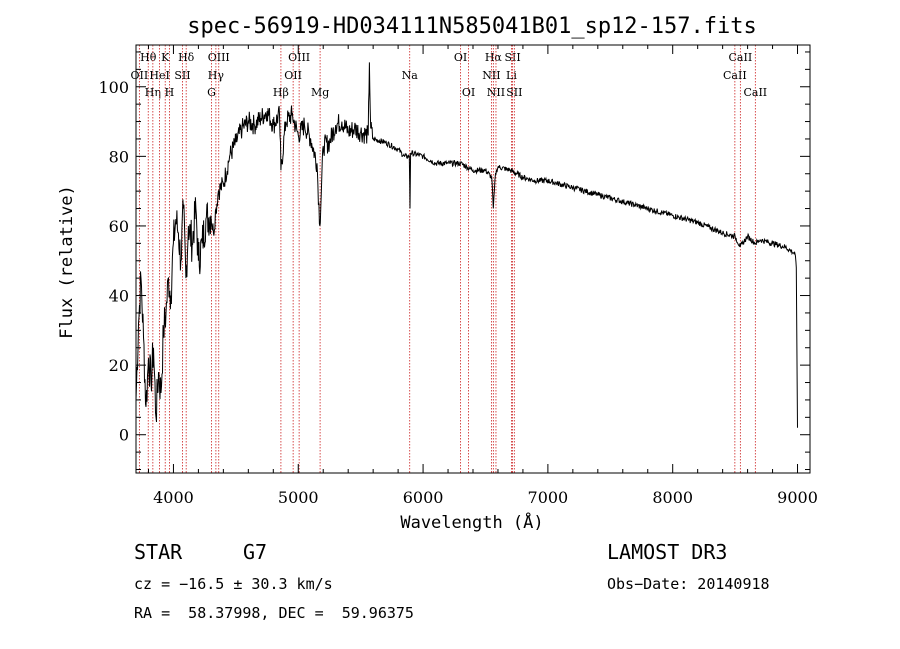  What do you see at coordinates (423, 497) in the screenshot?
I see `x-tick-label: 6000` at bounding box center [423, 497].